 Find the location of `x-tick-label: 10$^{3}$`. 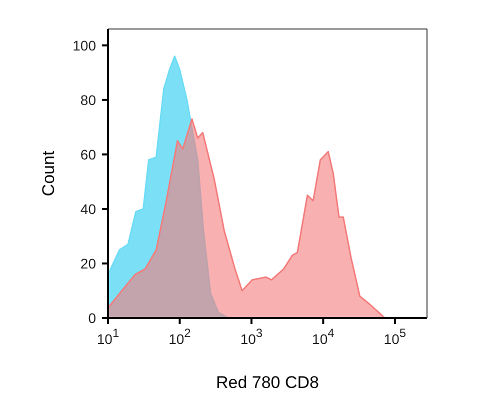

x-tick-label: 10$^{3}$ is located at coordinates (251, 336).